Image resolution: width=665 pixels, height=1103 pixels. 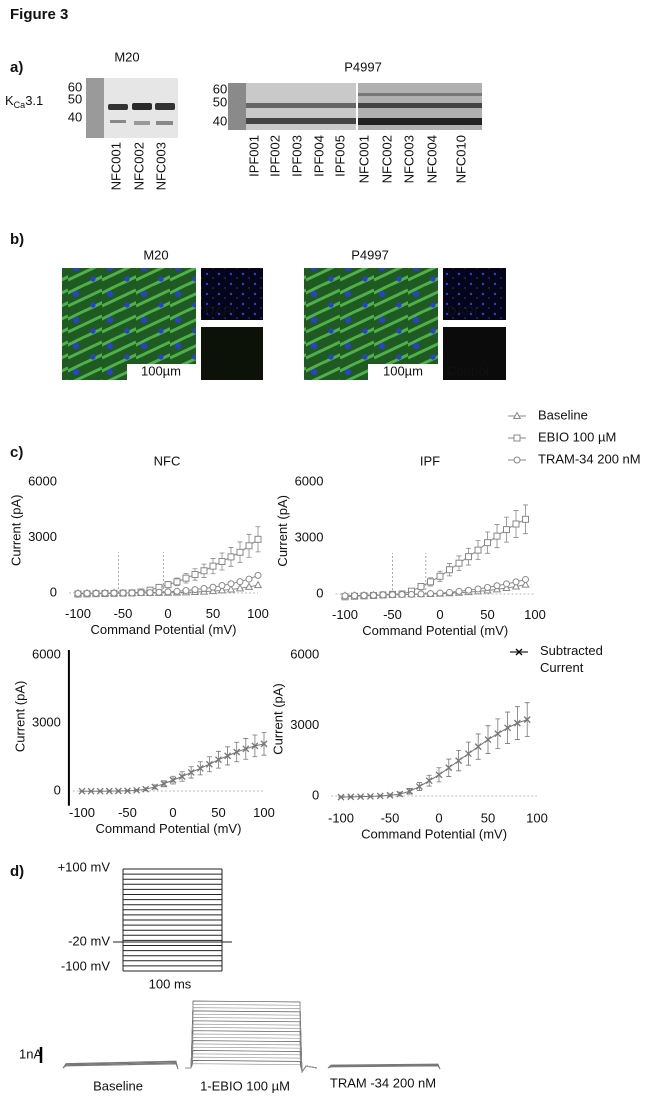 I want to click on lane-label: IPF001, so click(x=253, y=156).